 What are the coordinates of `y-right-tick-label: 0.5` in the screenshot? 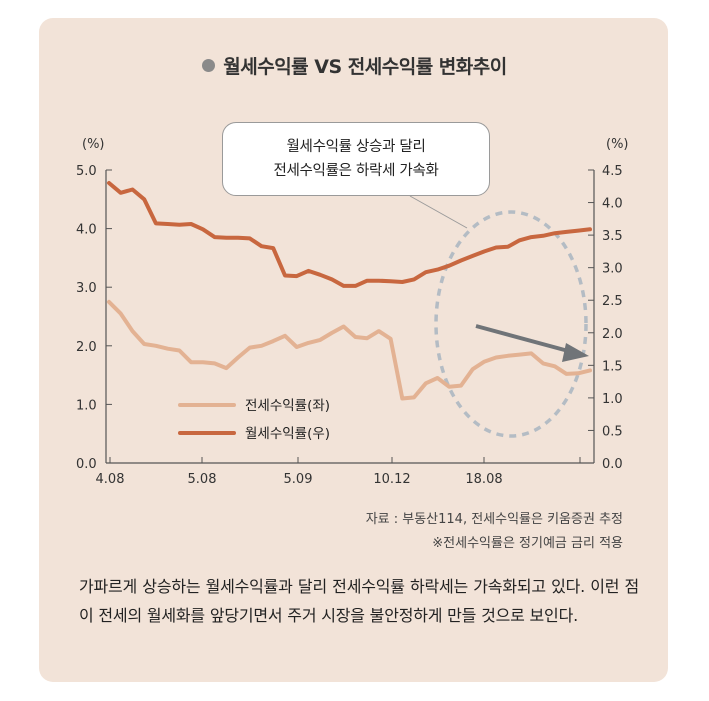 It's located at (612, 431).